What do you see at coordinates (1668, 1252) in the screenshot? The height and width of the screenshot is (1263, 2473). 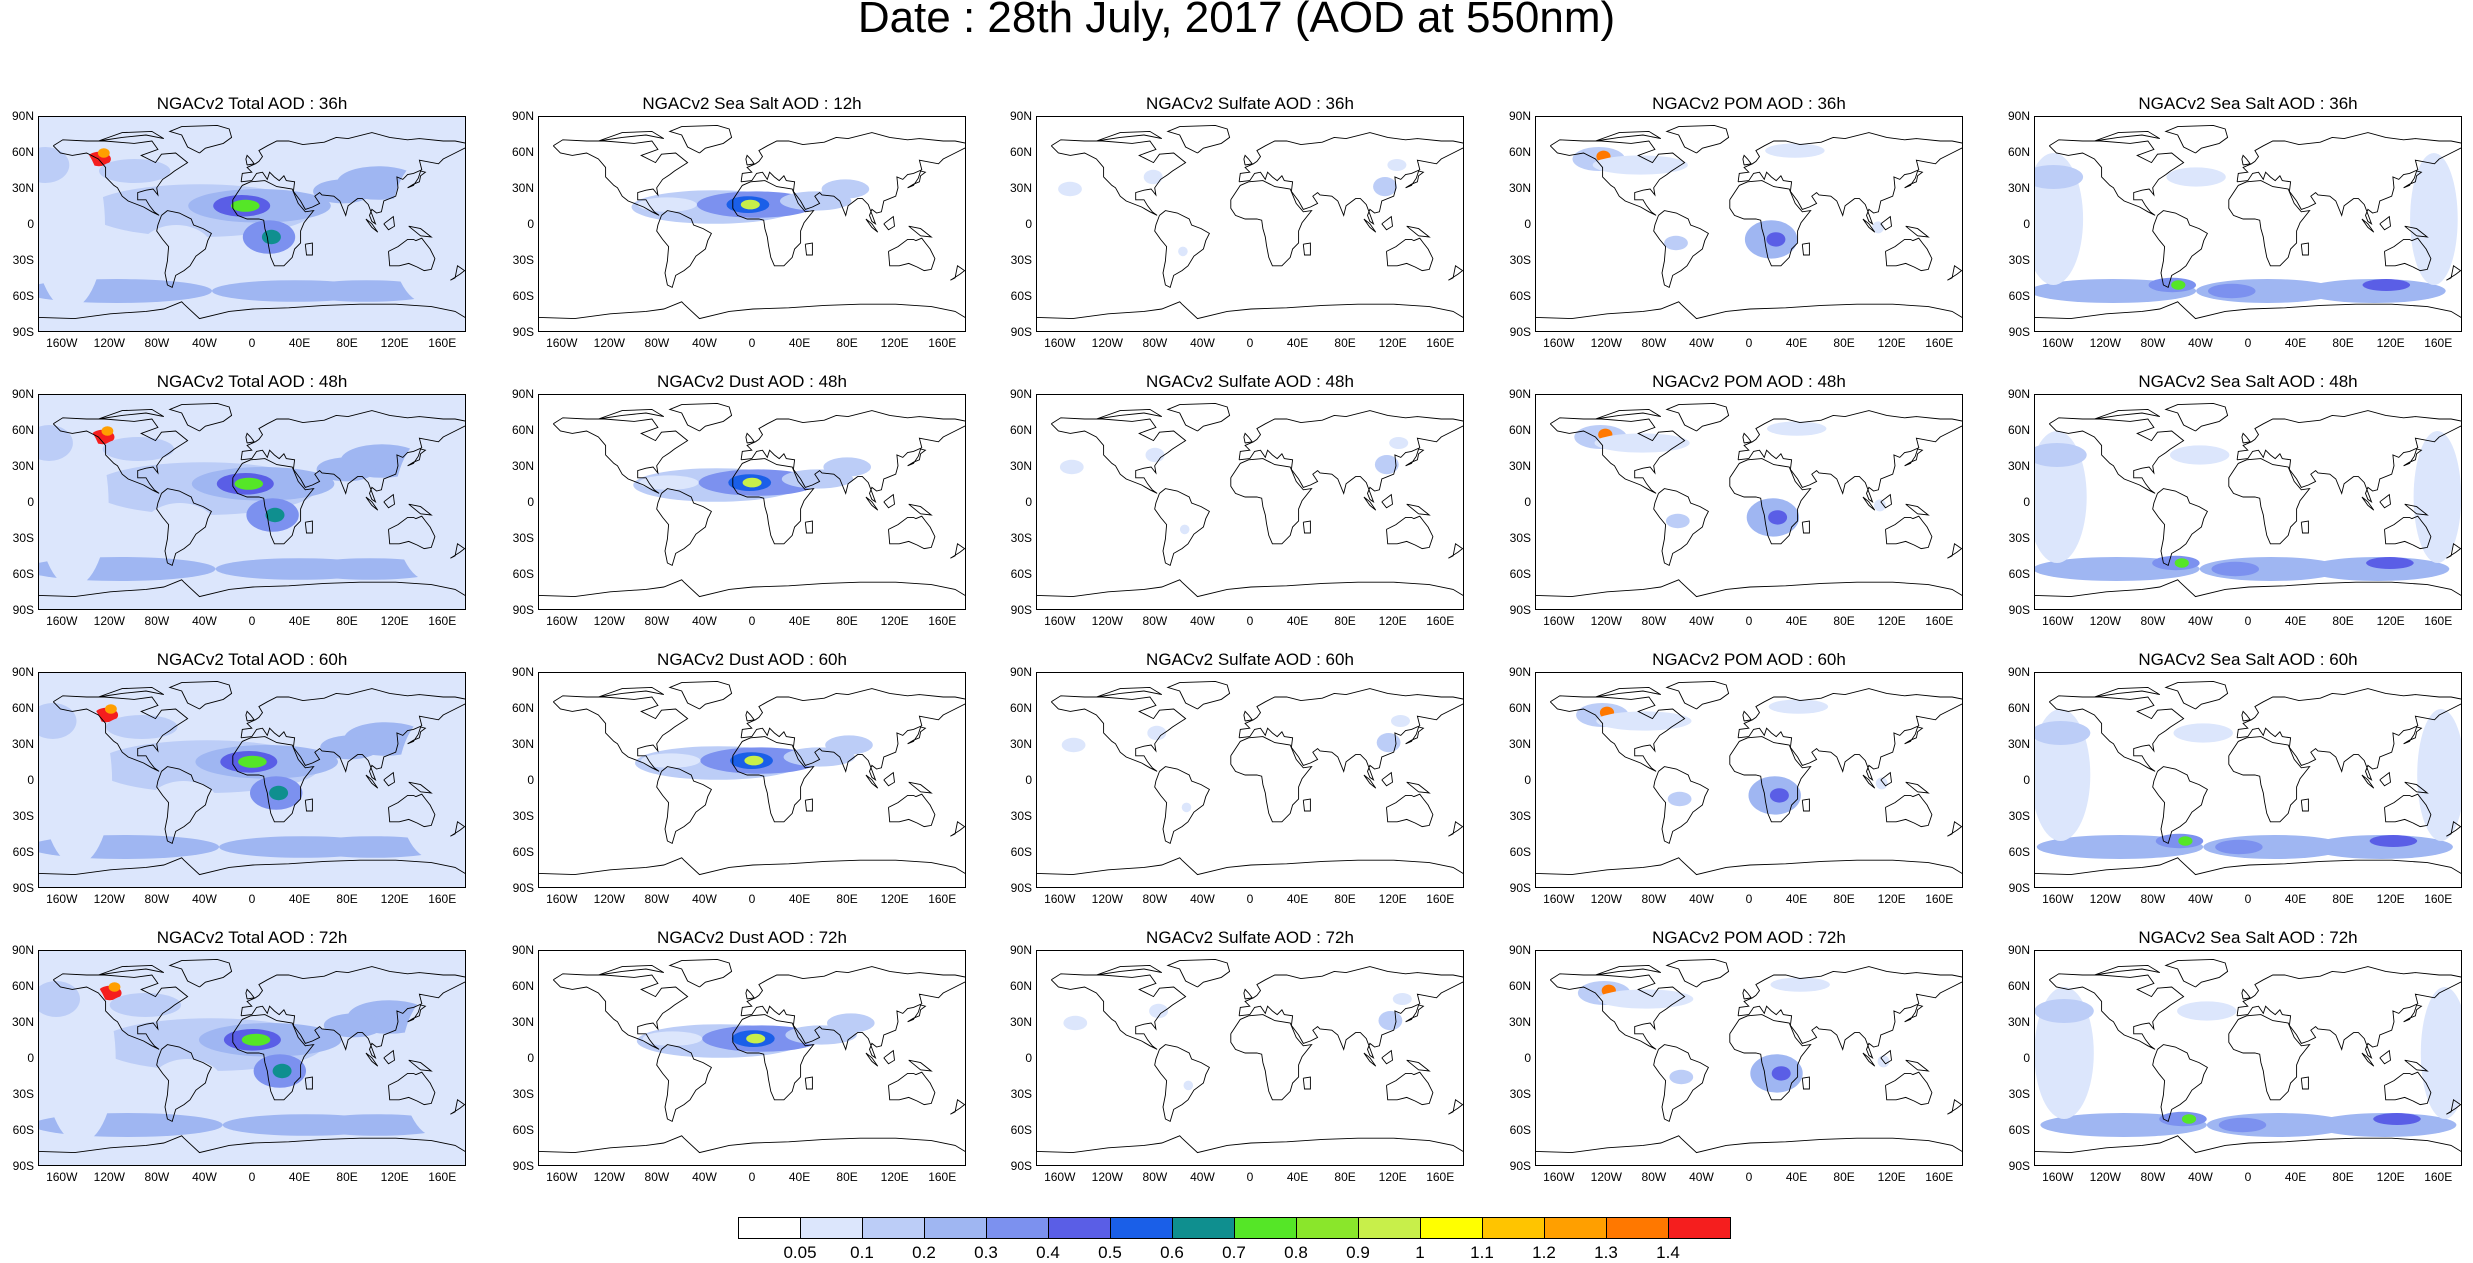 I see `colorbar-label: 1.4` at bounding box center [1668, 1252].